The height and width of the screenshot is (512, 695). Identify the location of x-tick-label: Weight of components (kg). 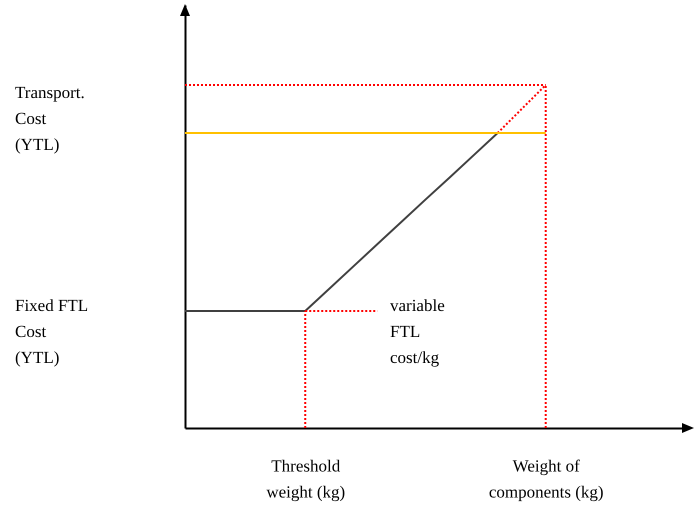
(546, 479).